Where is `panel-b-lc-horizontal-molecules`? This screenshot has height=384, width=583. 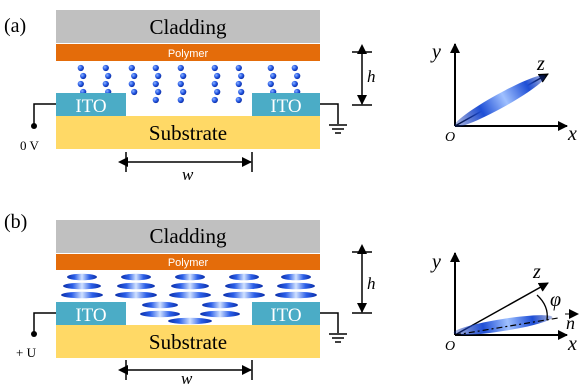
panel-b-lc-horizontal-molecules is located at coordinates (189, 286).